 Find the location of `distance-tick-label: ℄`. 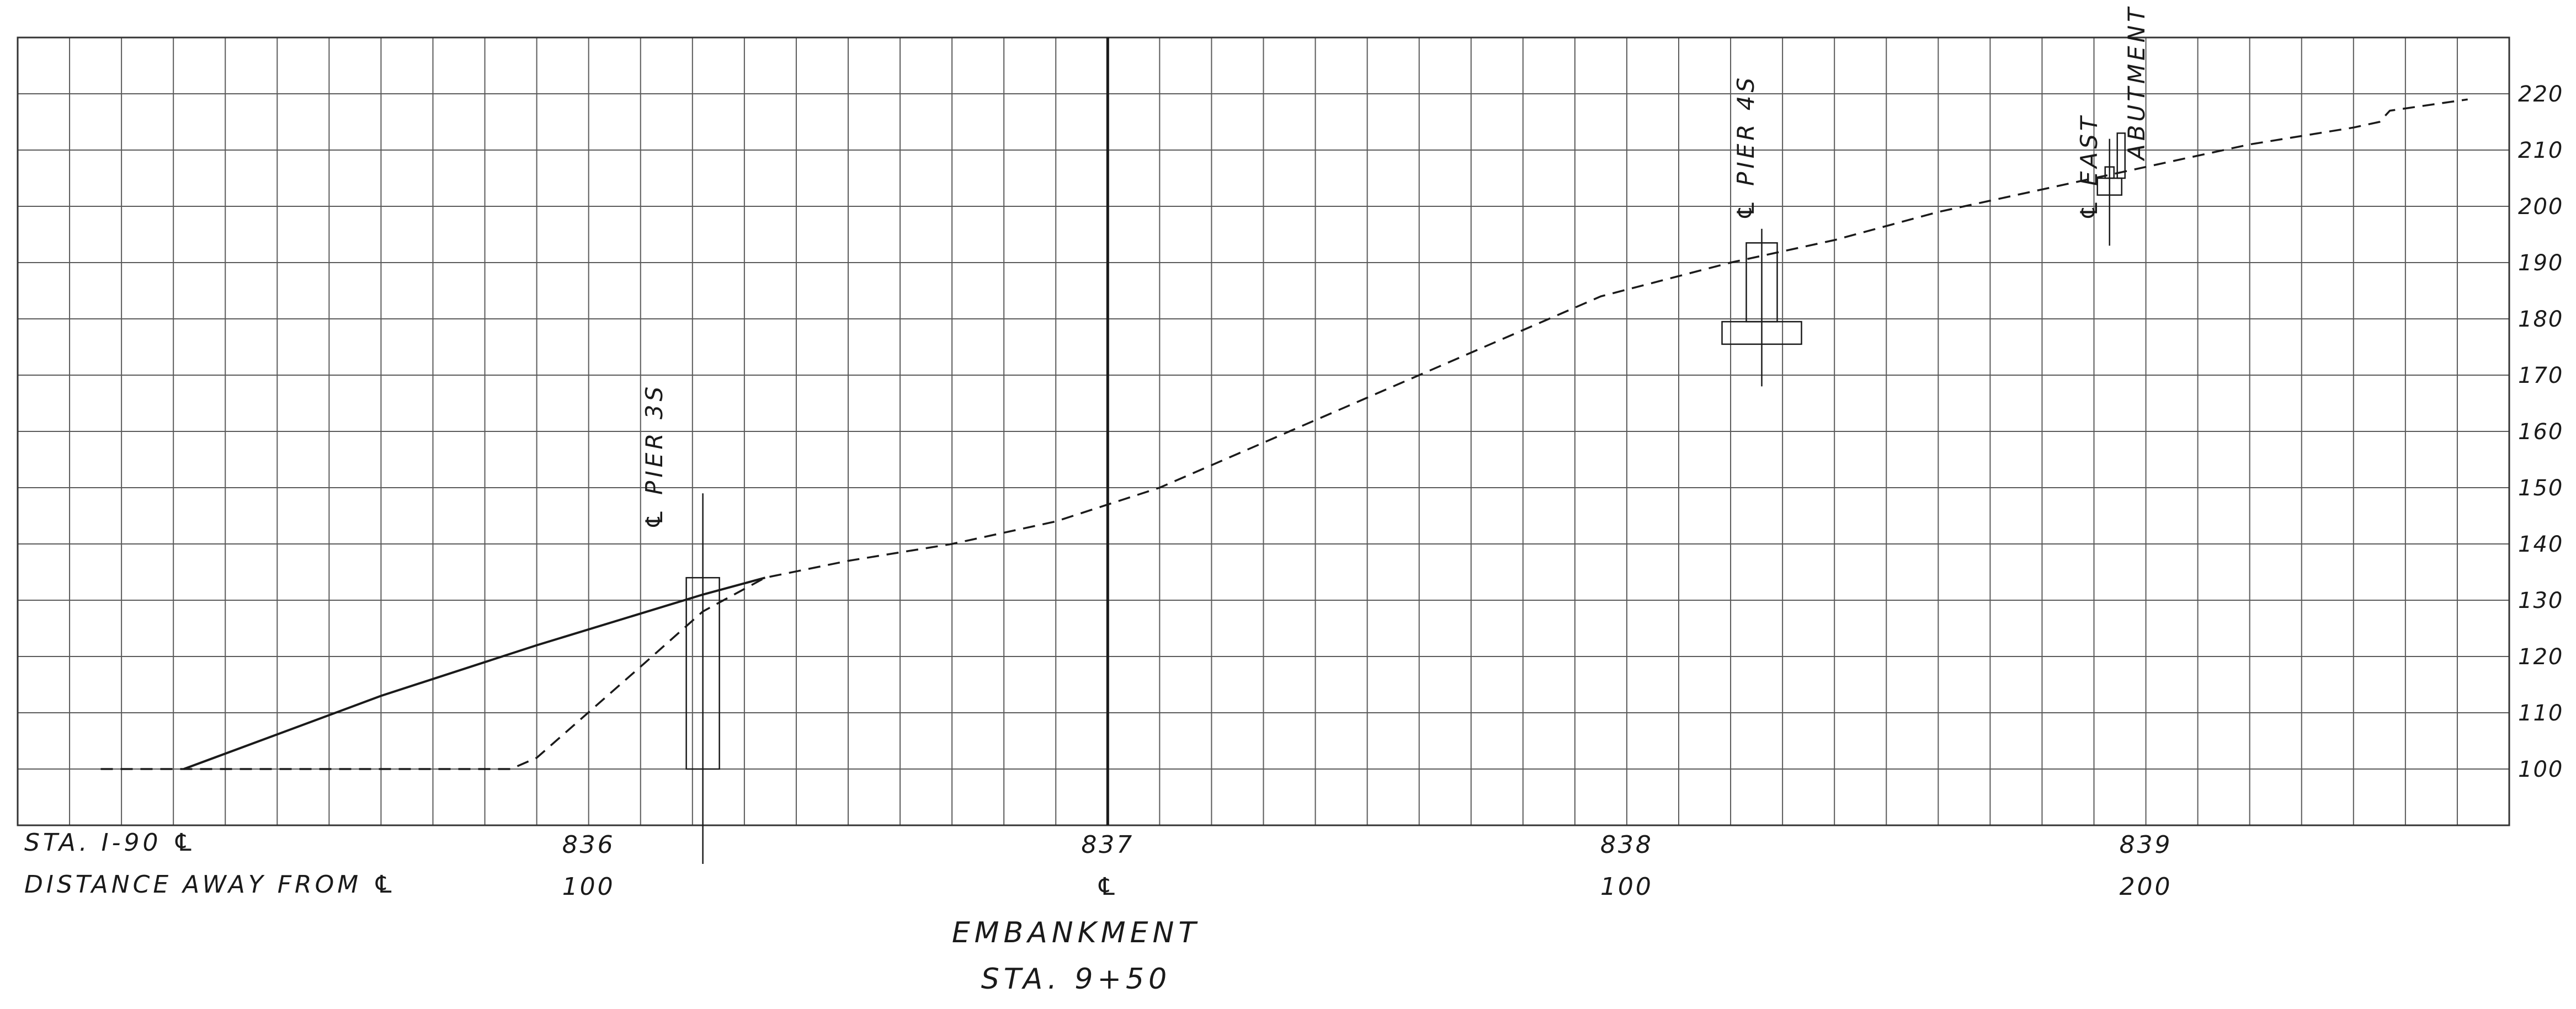

distance-tick-label: ℄ is located at coordinates (1108, 887).